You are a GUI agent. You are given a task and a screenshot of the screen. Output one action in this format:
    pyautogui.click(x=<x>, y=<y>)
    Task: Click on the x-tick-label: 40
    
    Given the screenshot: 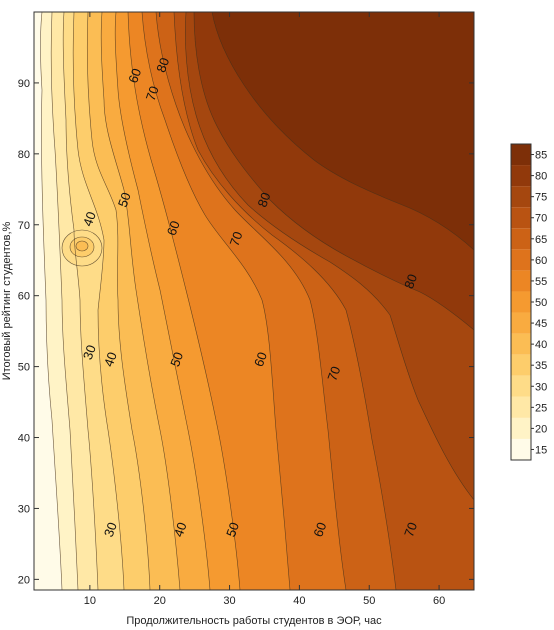 What is the action you would take?
    pyautogui.click(x=299, y=601)
    